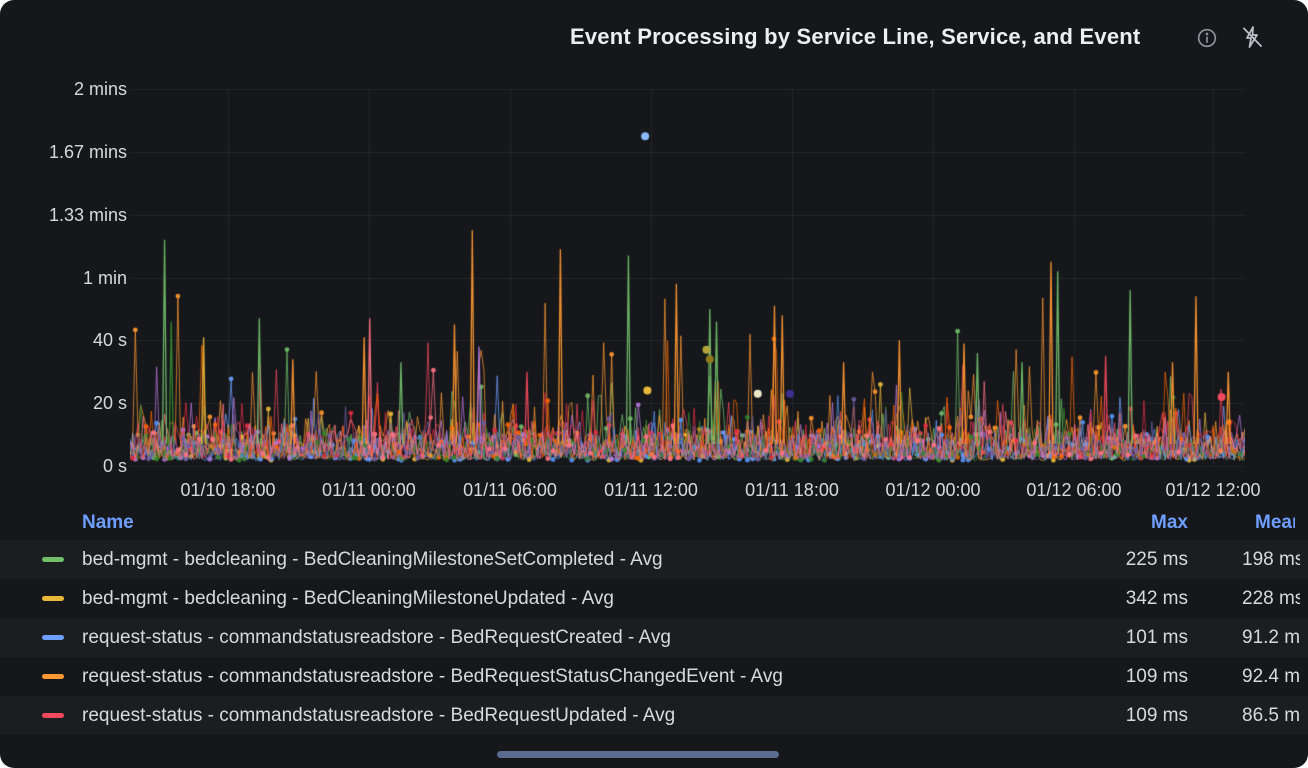 The image size is (1308, 768). Describe the element at coordinates (109, 403) in the screenshot. I see `y-axis-tick-label: 20 s` at that location.